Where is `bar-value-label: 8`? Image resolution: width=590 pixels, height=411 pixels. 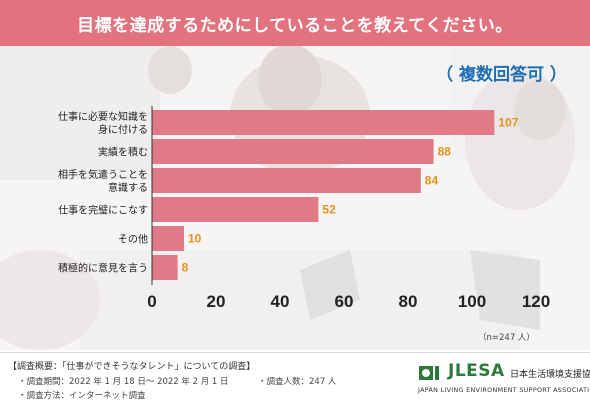 bar-value-label: 8 is located at coordinates (185, 268).